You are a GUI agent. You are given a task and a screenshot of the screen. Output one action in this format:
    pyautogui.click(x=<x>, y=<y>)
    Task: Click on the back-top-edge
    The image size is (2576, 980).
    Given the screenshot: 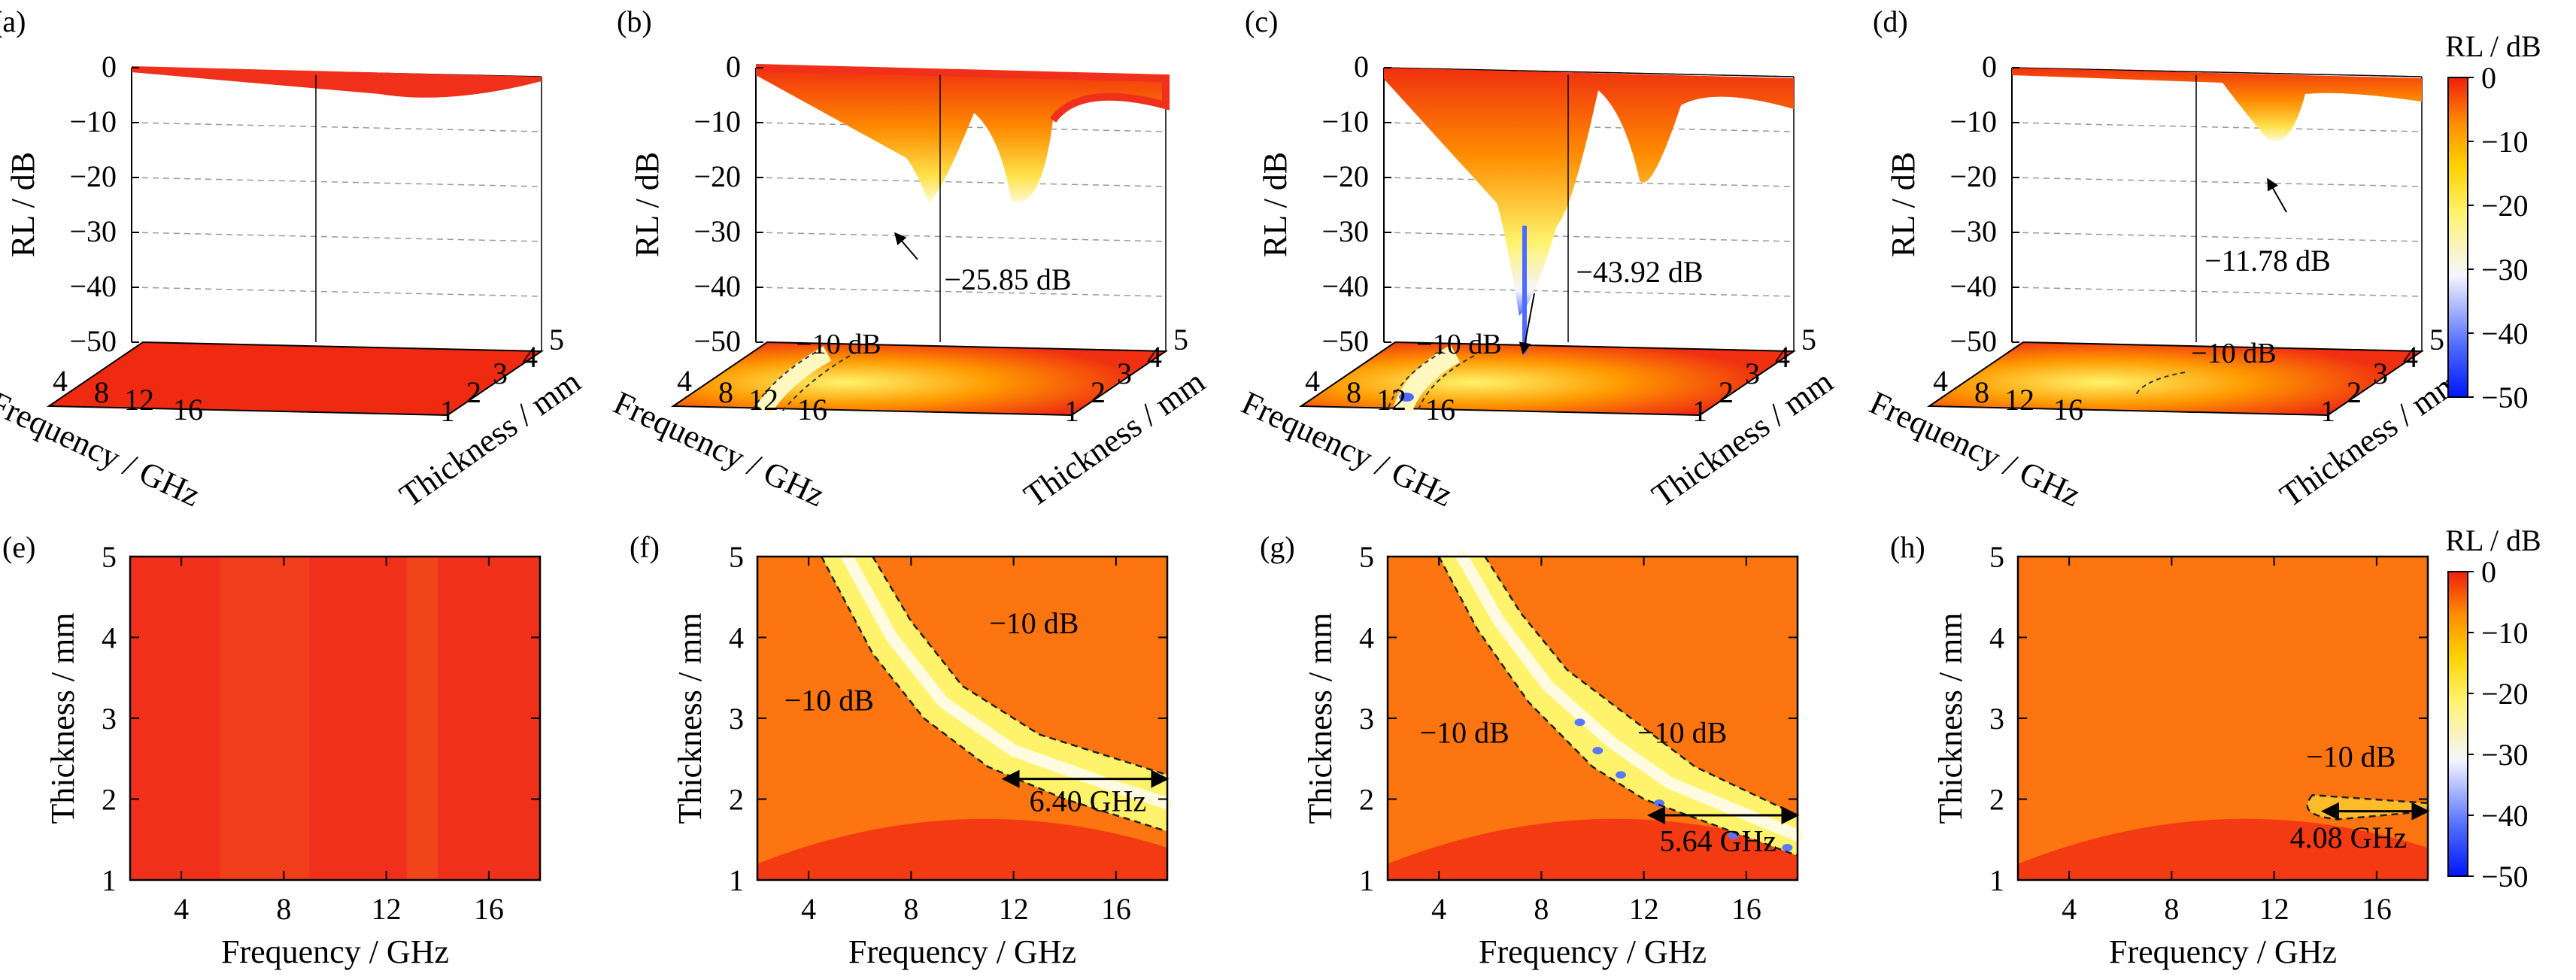 What is the action you would take?
    pyautogui.click(x=2217, y=72)
    